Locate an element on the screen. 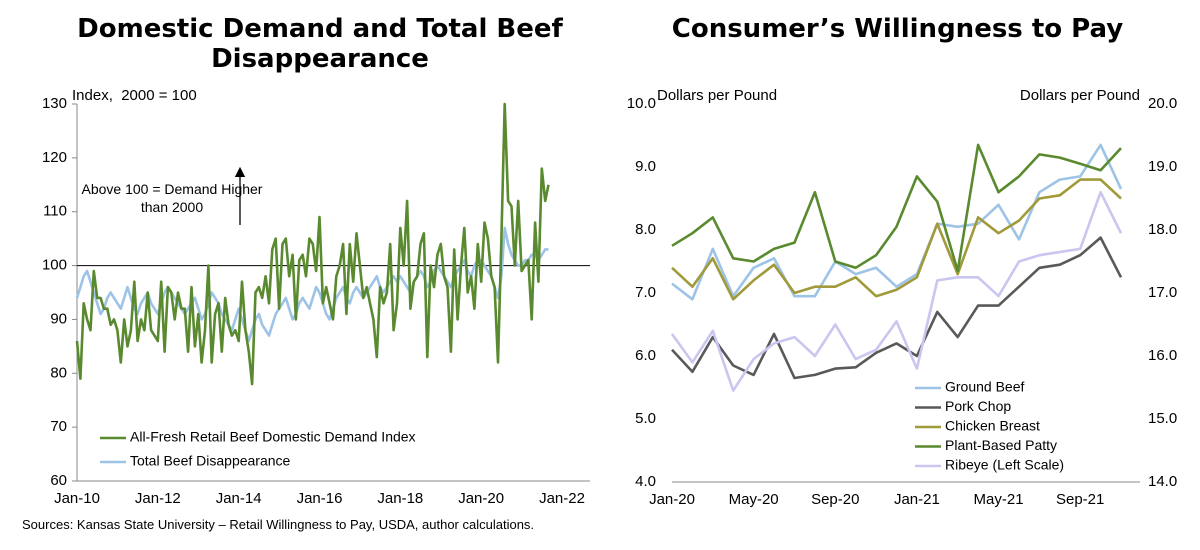 Image resolution: width=1200 pixels, height=550 pixels. y2-axis-label: Dollars per Pound is located at coordinates (1080, 95).